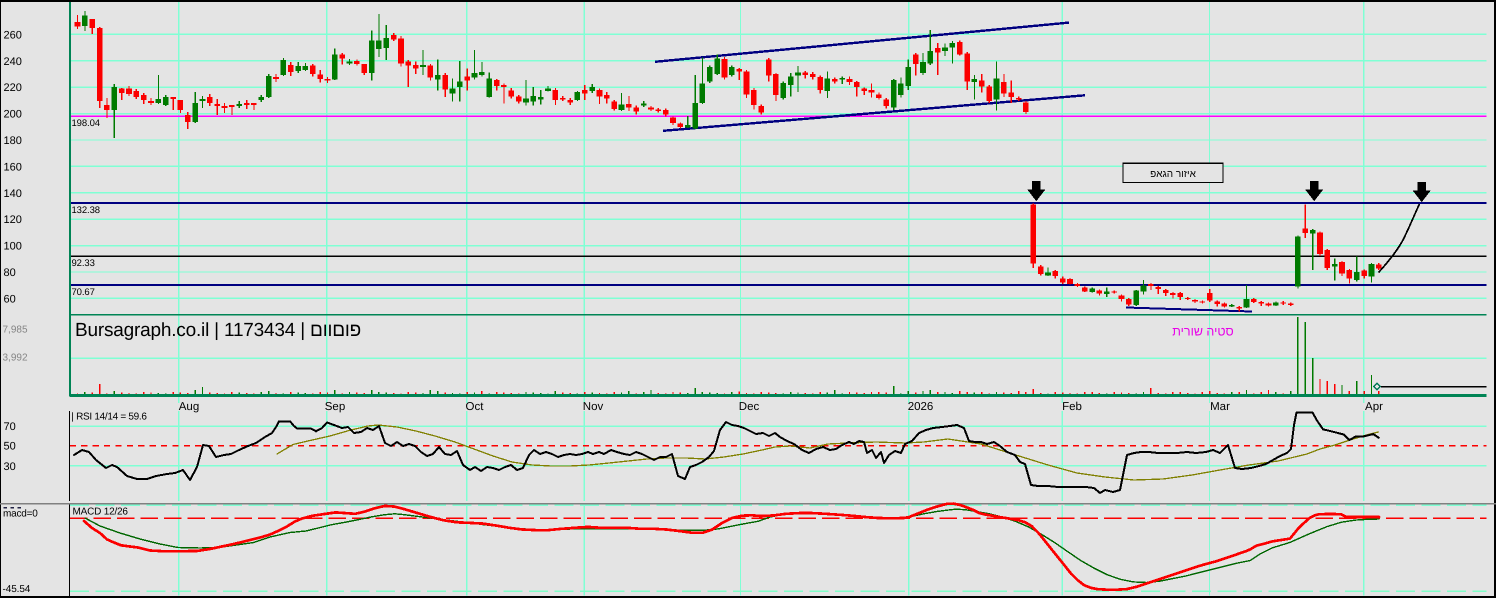 The width and height of the screenshot is (1496, 598). Describe the element at coordinates (921, 407) in the screenshot. I see `svg-text: 2026` at that location.